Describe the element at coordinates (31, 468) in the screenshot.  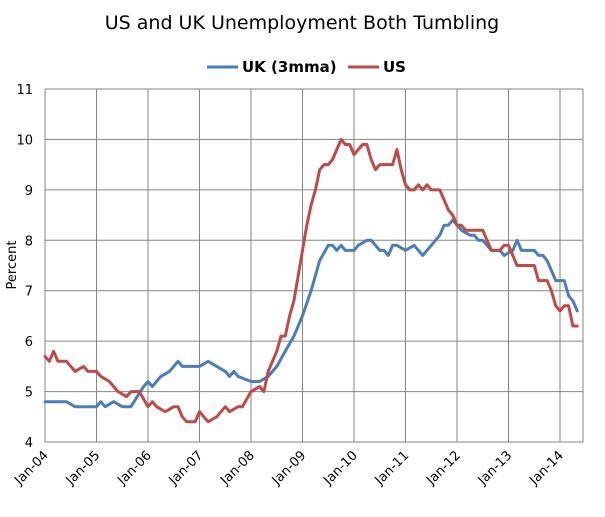
I see `x-tick-label: Jan-04` at that location.